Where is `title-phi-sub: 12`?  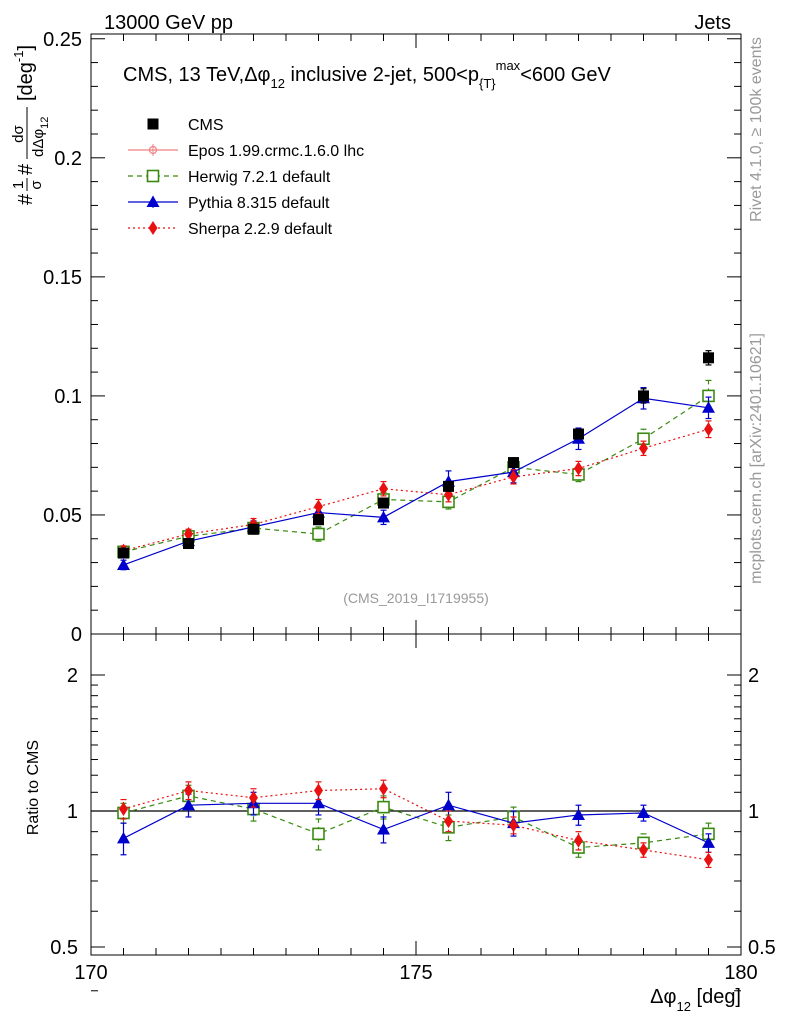
title-phi-sub: 12 is located at coordinates (278, 83).